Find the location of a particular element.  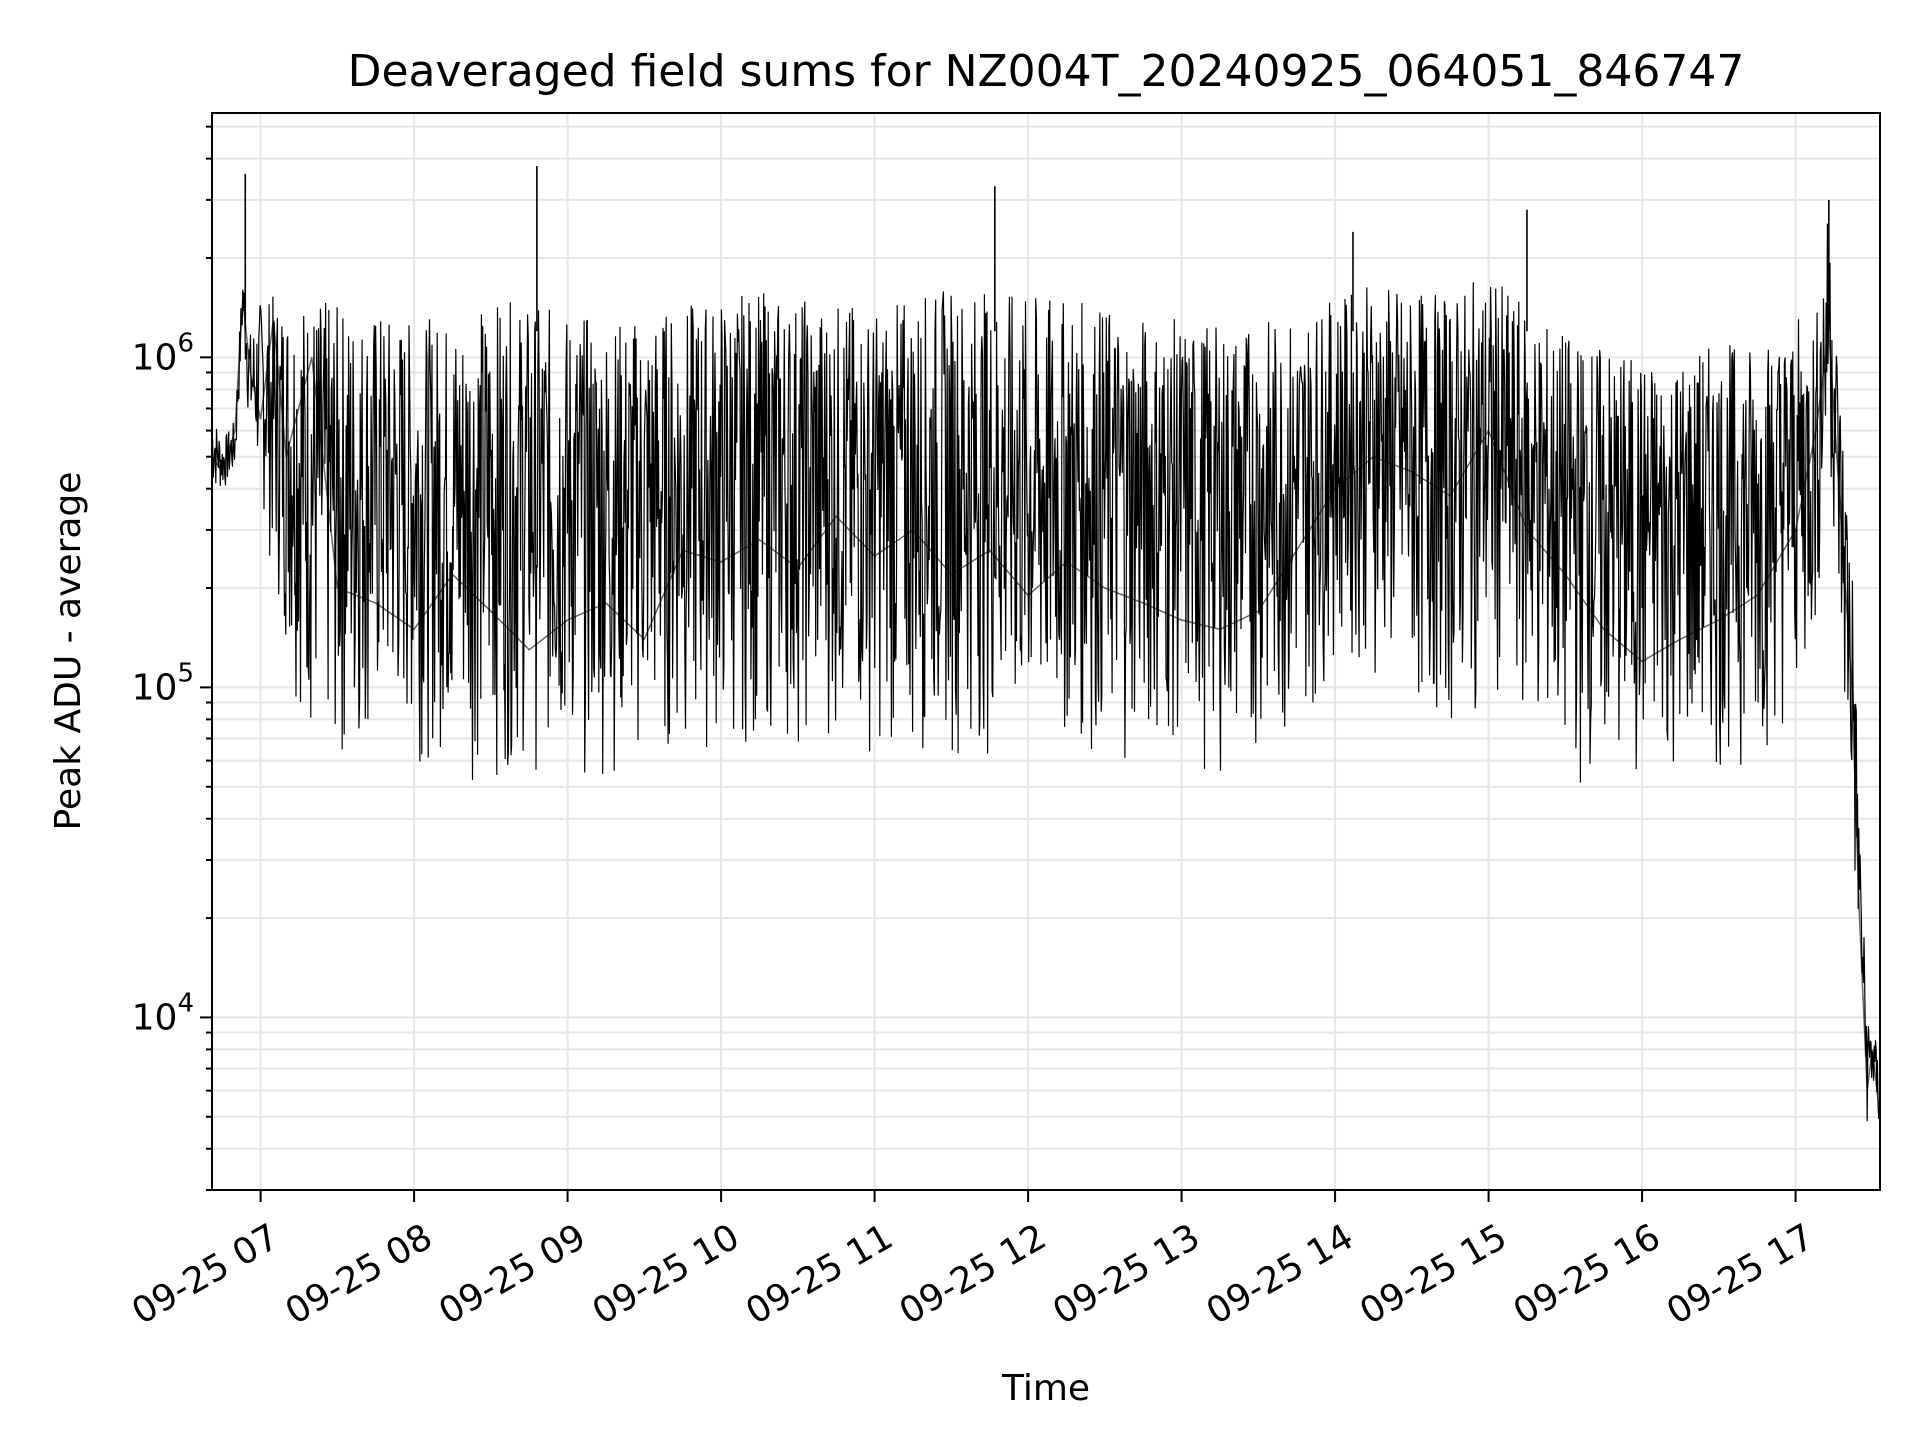

x-axis-label: Time is located at coordinates (1045, 1388).